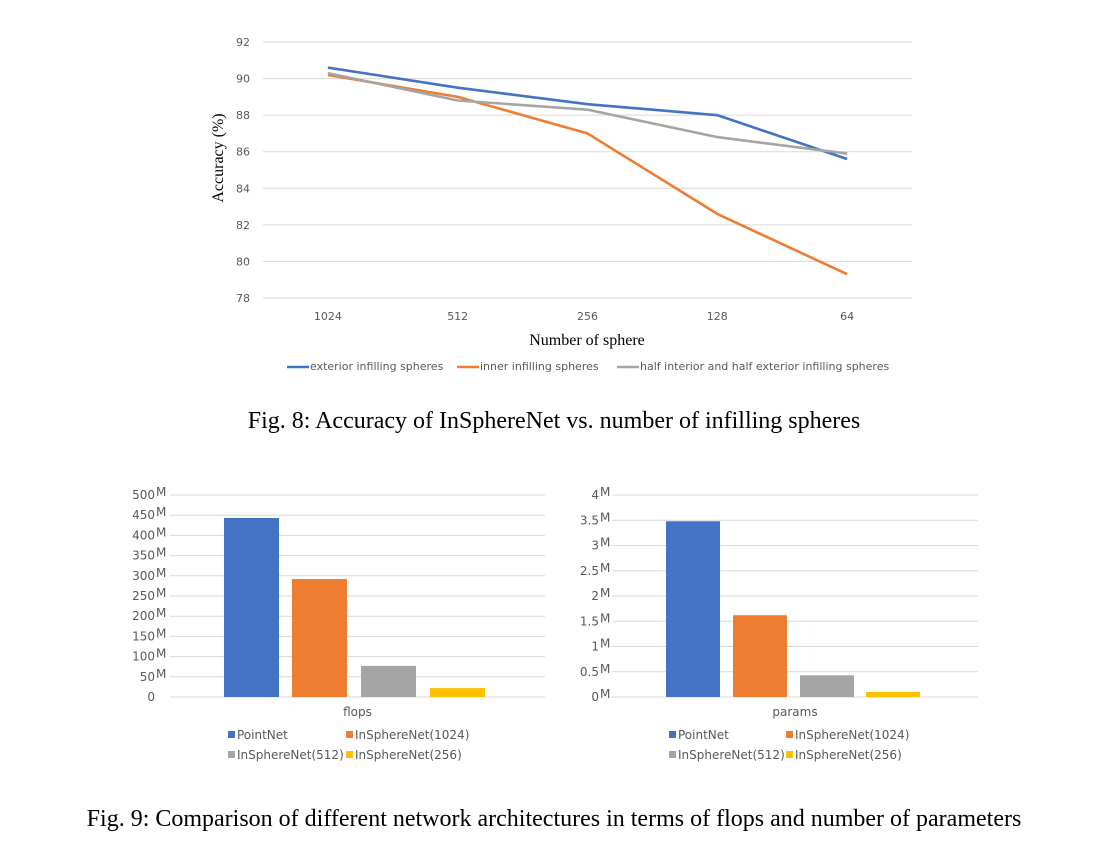 Image resolution: width=1102 pixels, height=857 pixels. I want to click on x-tick-label: 128, so click(717, 316).